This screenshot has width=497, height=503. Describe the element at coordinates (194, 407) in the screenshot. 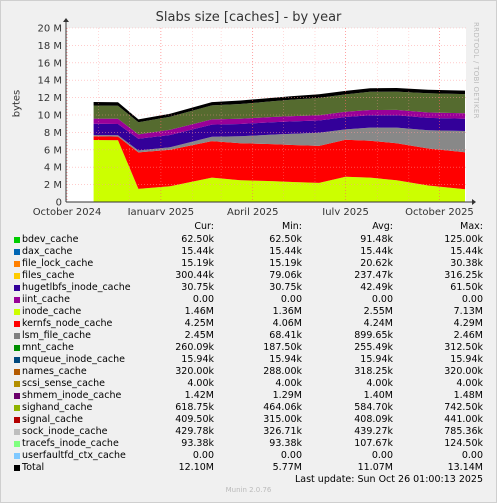

I see `legend-cur: 618.75k` at that location.